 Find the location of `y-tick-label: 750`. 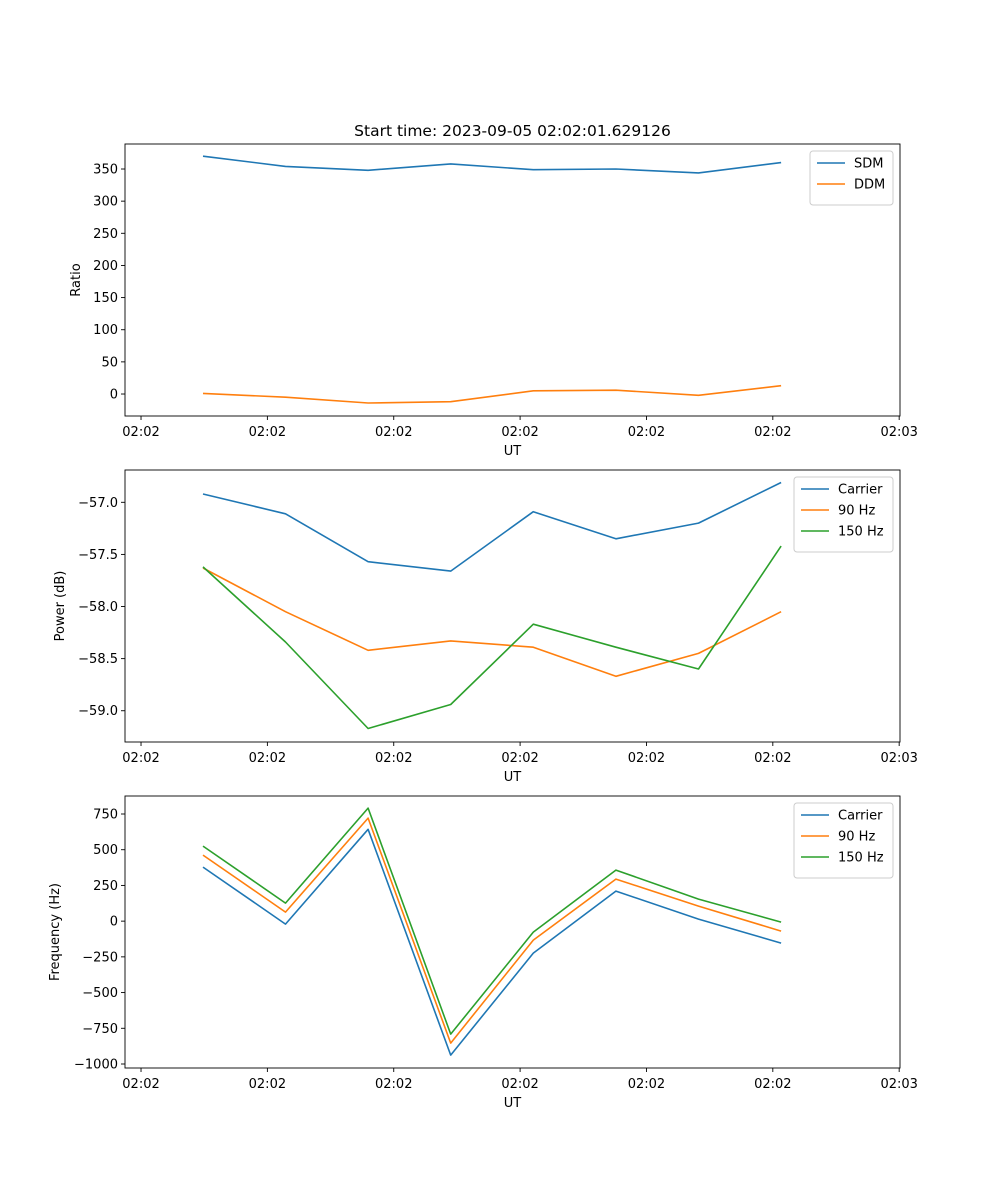

y-tick-label: 750 is located at coordinates (105, 815).